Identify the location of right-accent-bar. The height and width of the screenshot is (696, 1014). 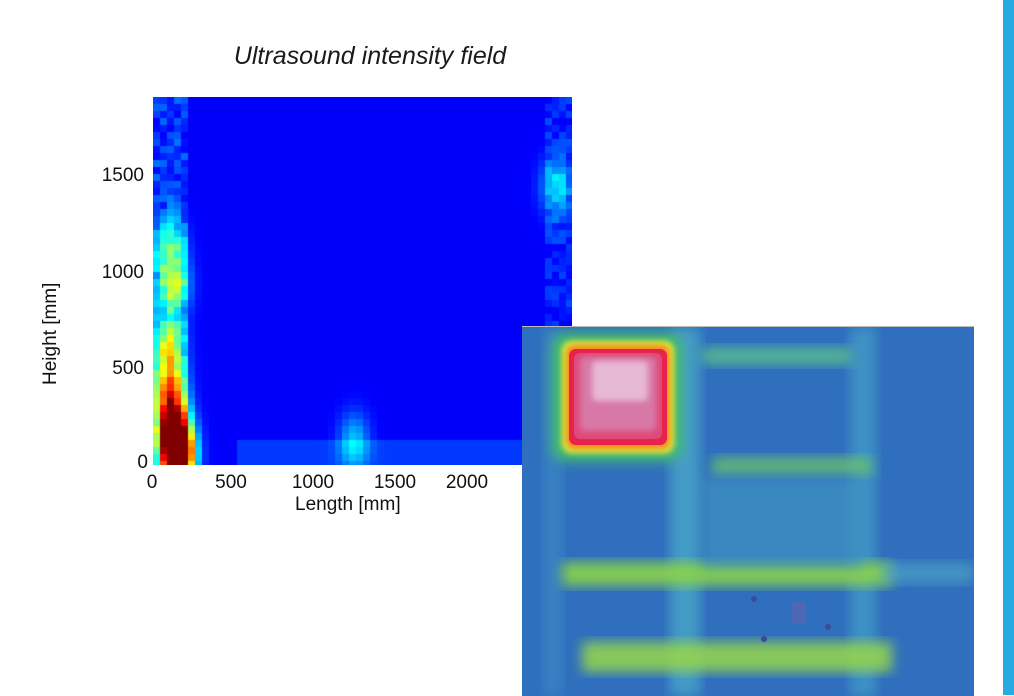
(1008, 347).